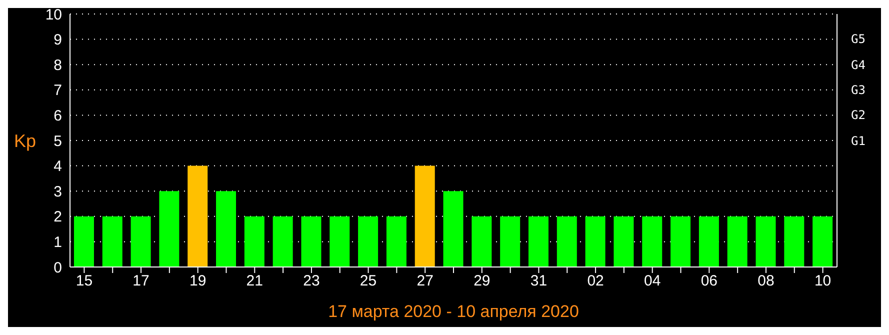 The height and width of the screenshot is (335, 889). Describe the element at coordinates (58, 116) in the screenshot. I see `y-tick-label: 6` at that location.